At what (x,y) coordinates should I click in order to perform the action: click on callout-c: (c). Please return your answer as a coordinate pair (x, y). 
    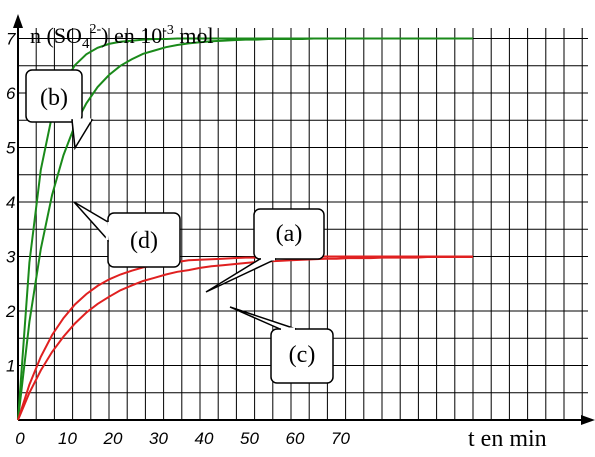
    Looking at the image, I should click on (281, 345).